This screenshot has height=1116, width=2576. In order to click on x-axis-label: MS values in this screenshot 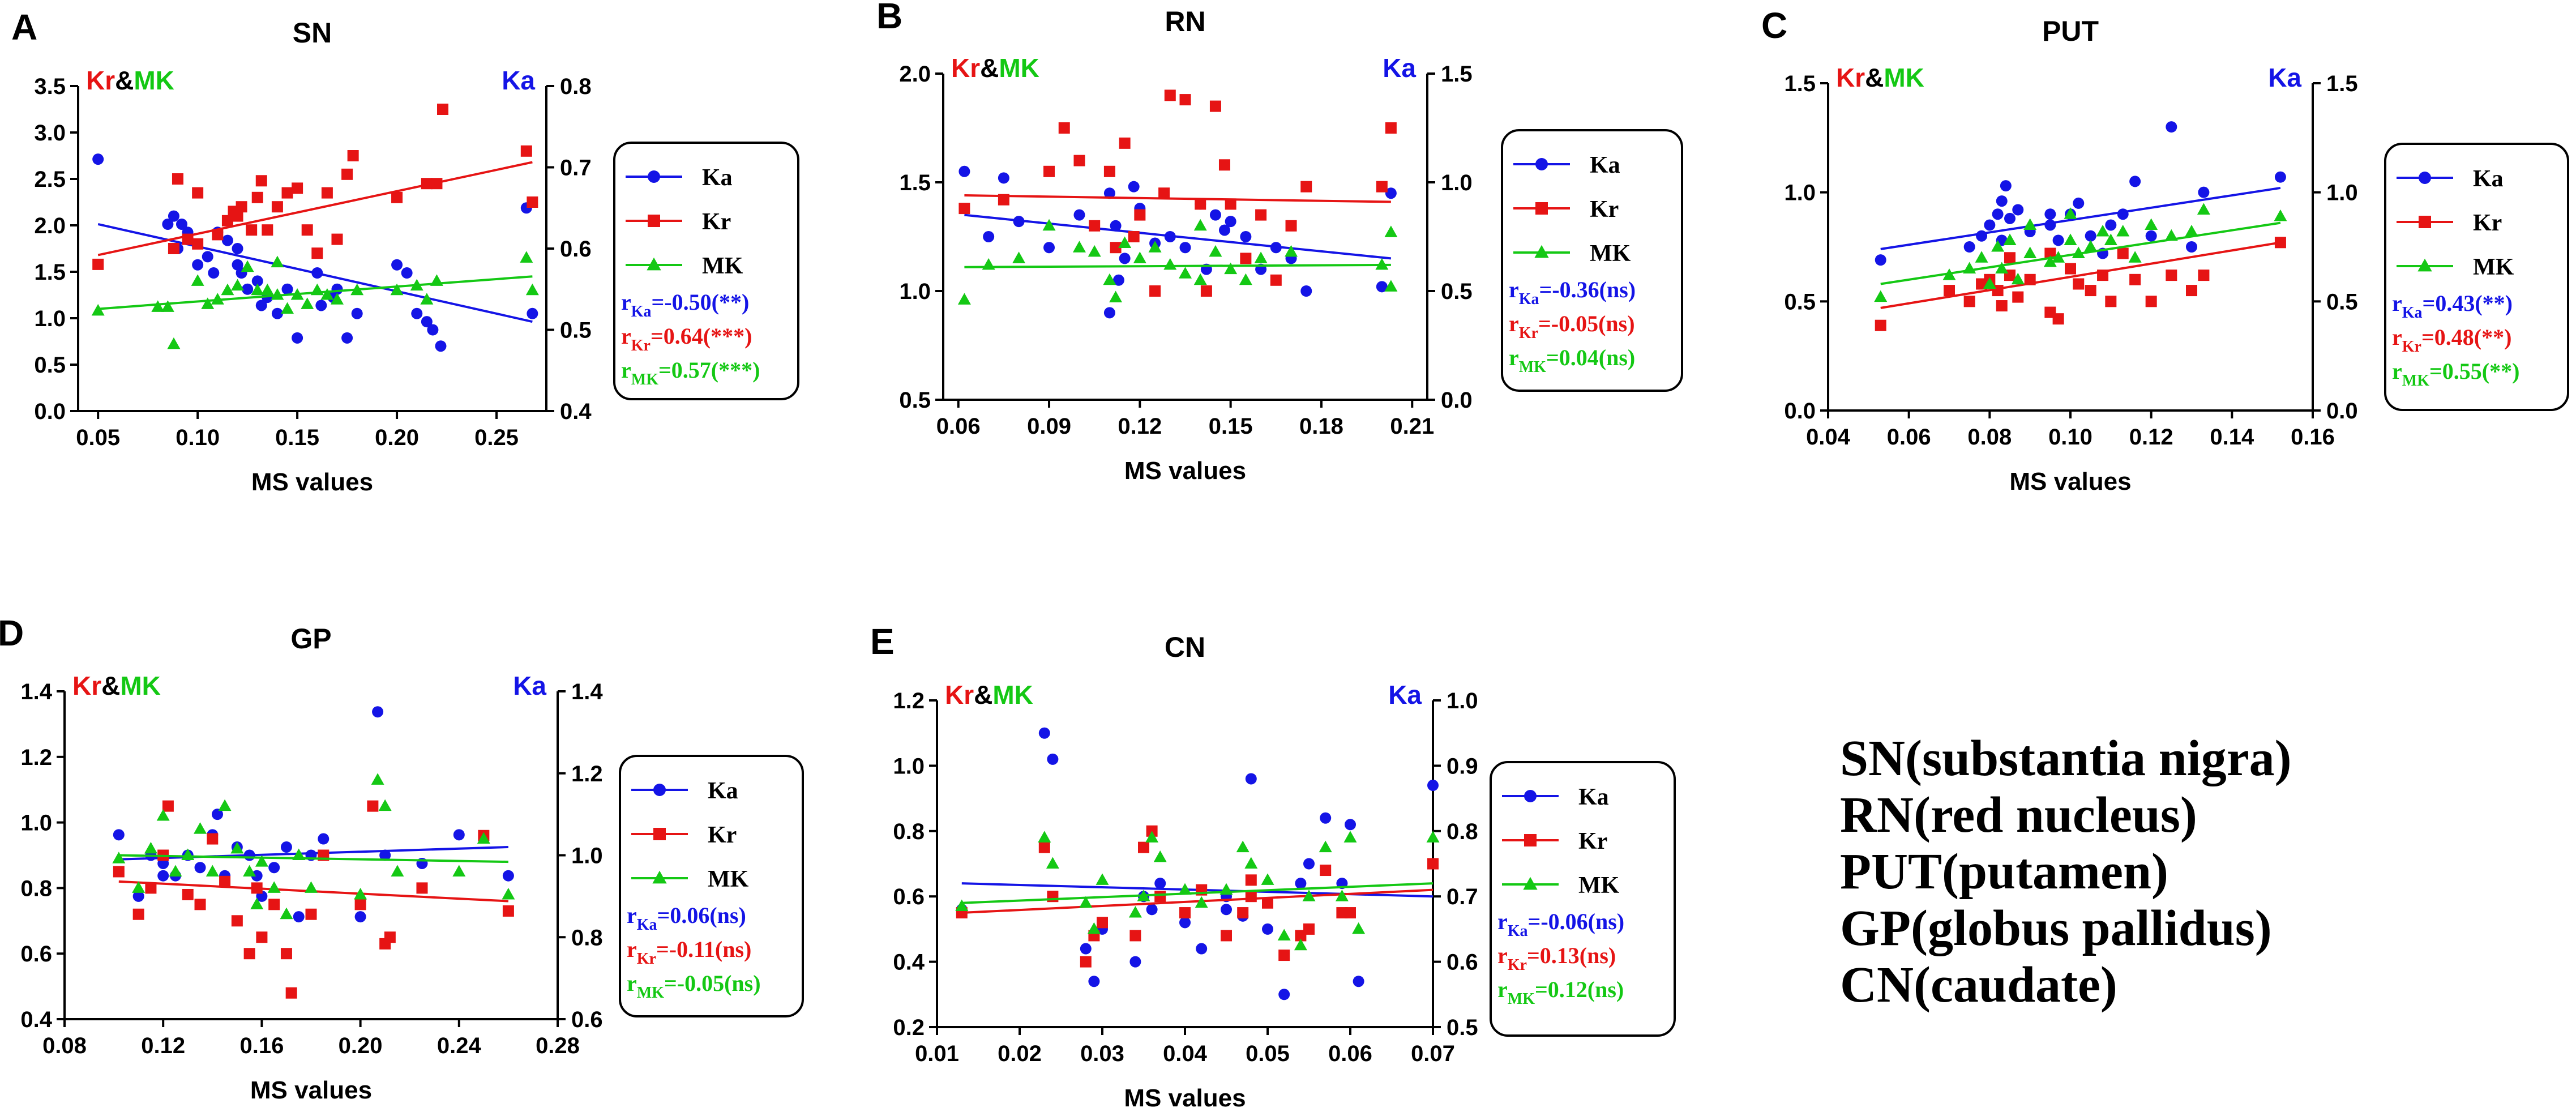, I will do `click(1185, 471)`.